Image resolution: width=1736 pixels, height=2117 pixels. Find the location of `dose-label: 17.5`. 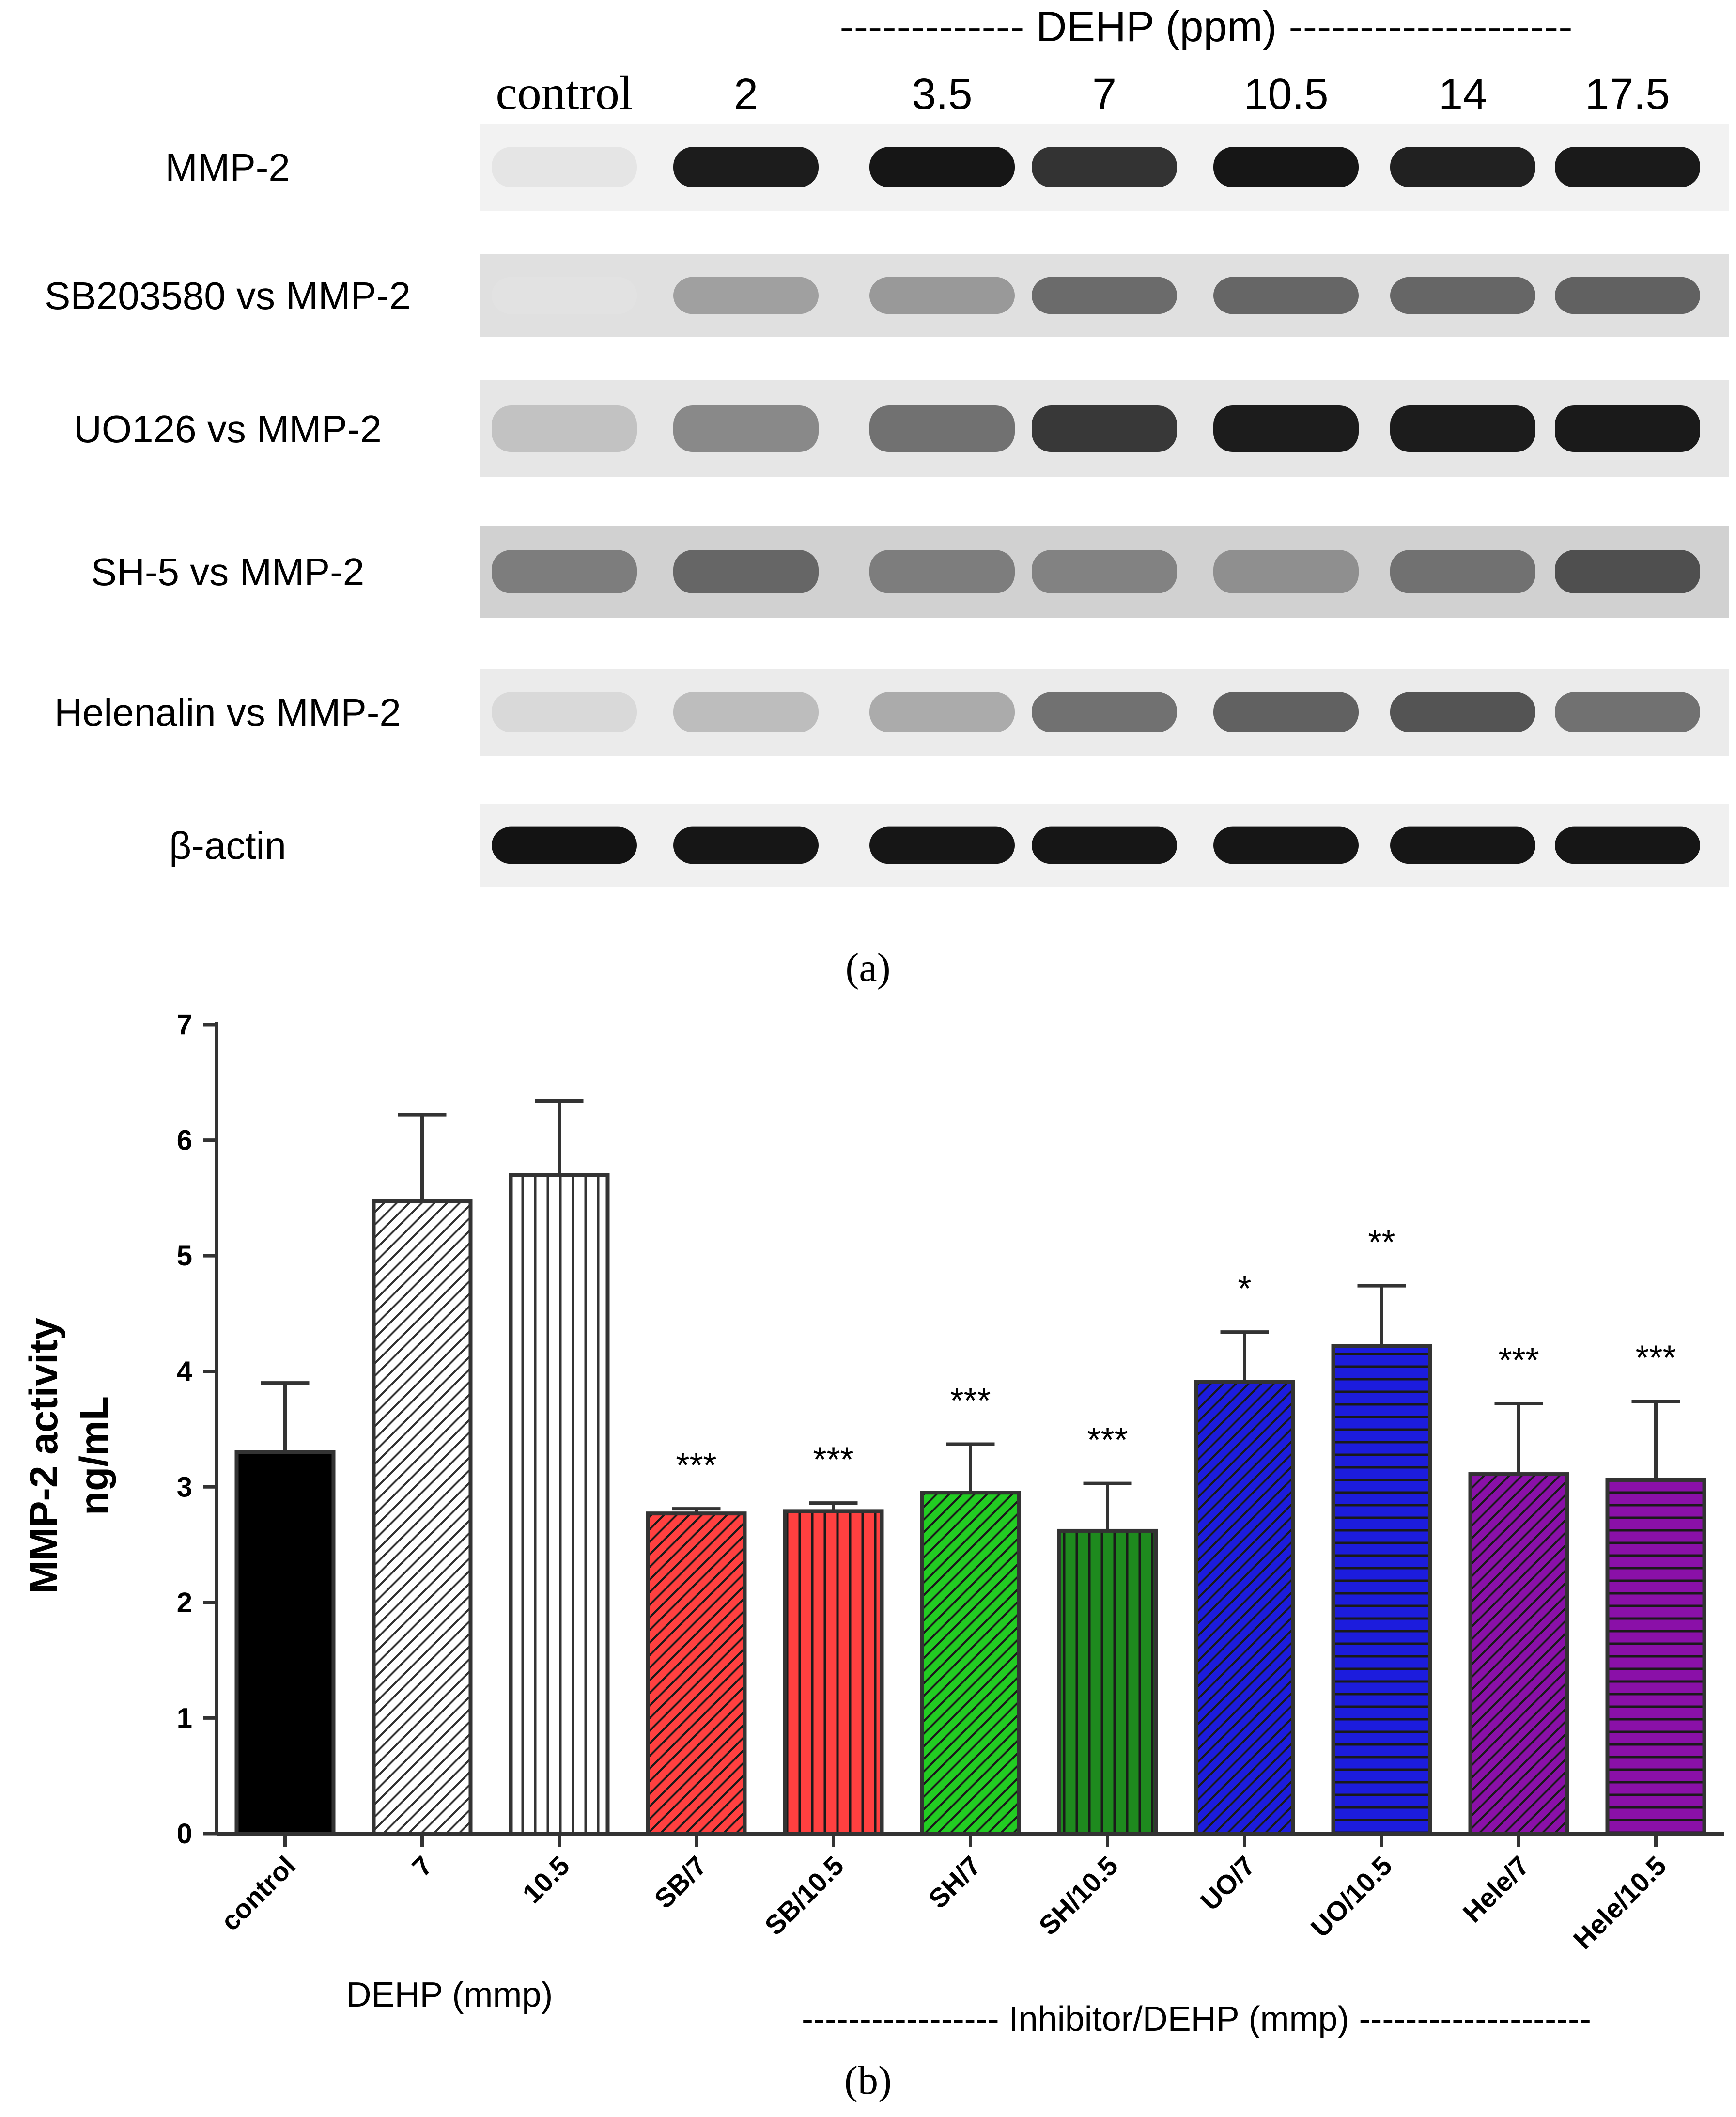

dose-label: 17.5 is located at coordinates (1627, 95).